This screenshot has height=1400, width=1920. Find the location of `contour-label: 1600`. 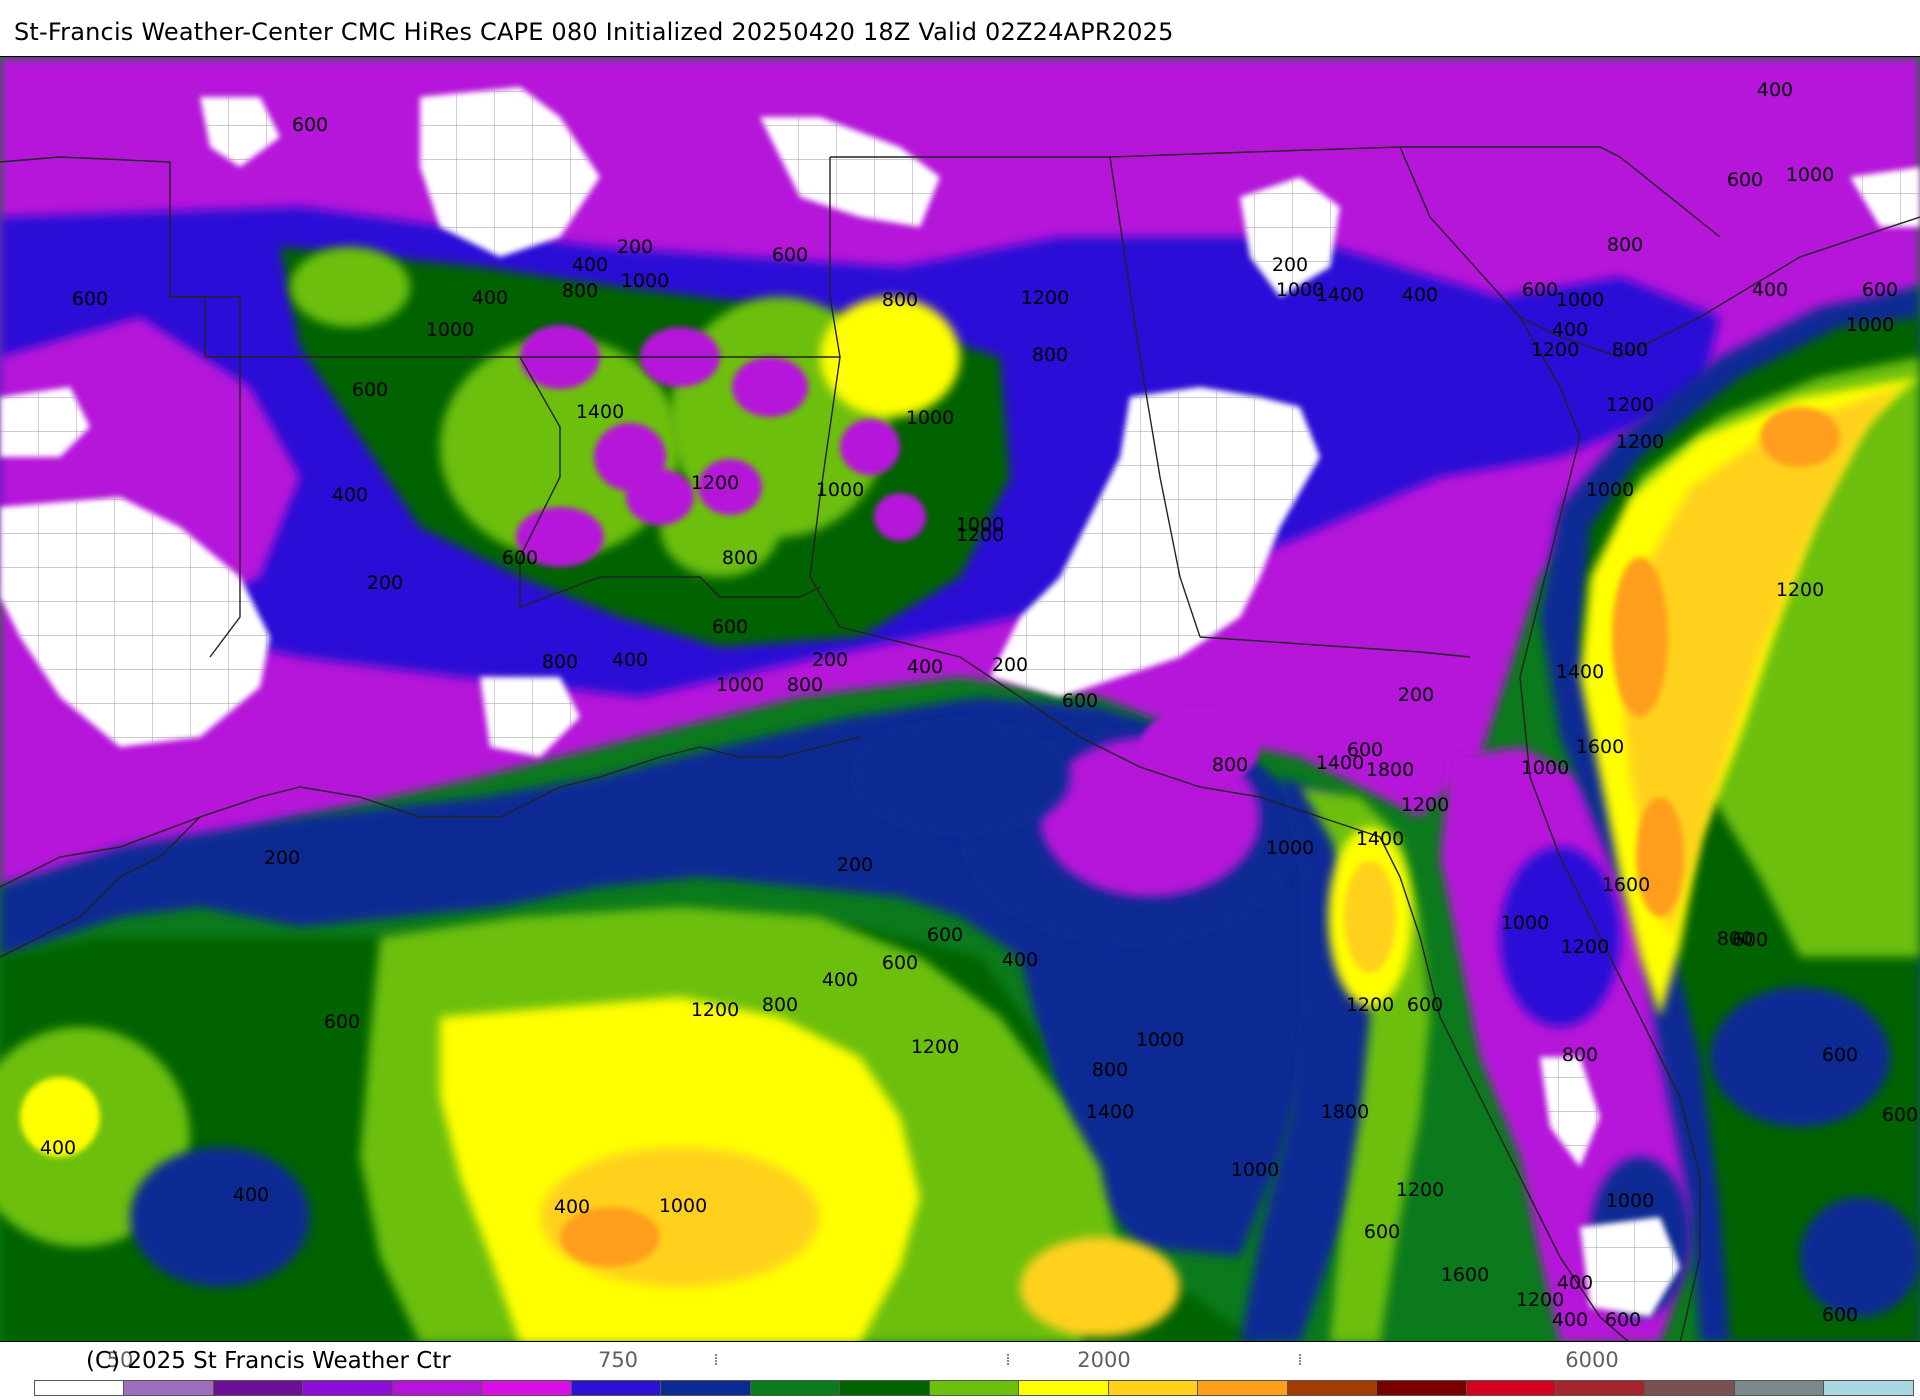

contour-label: 1600 is located at coordinates (1465, 1275).